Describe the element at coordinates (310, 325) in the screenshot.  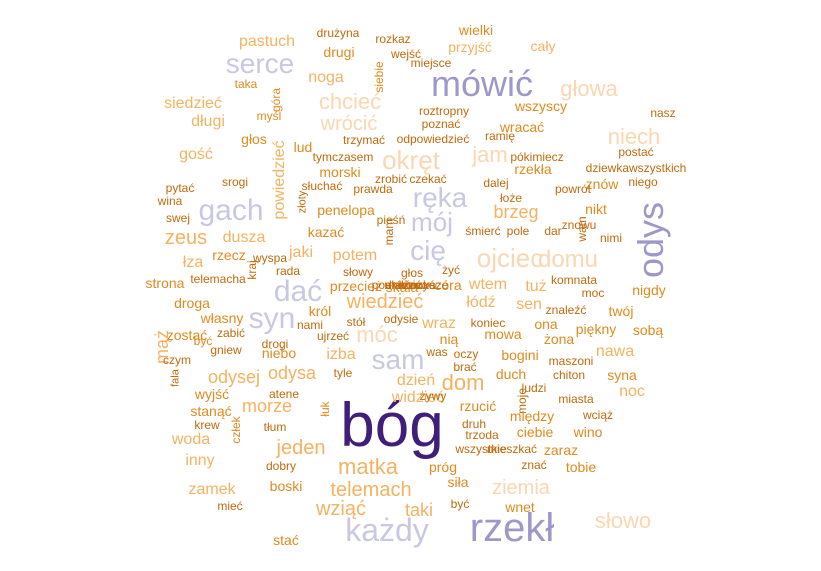
I see `word-cloud-word: nami` at that location.